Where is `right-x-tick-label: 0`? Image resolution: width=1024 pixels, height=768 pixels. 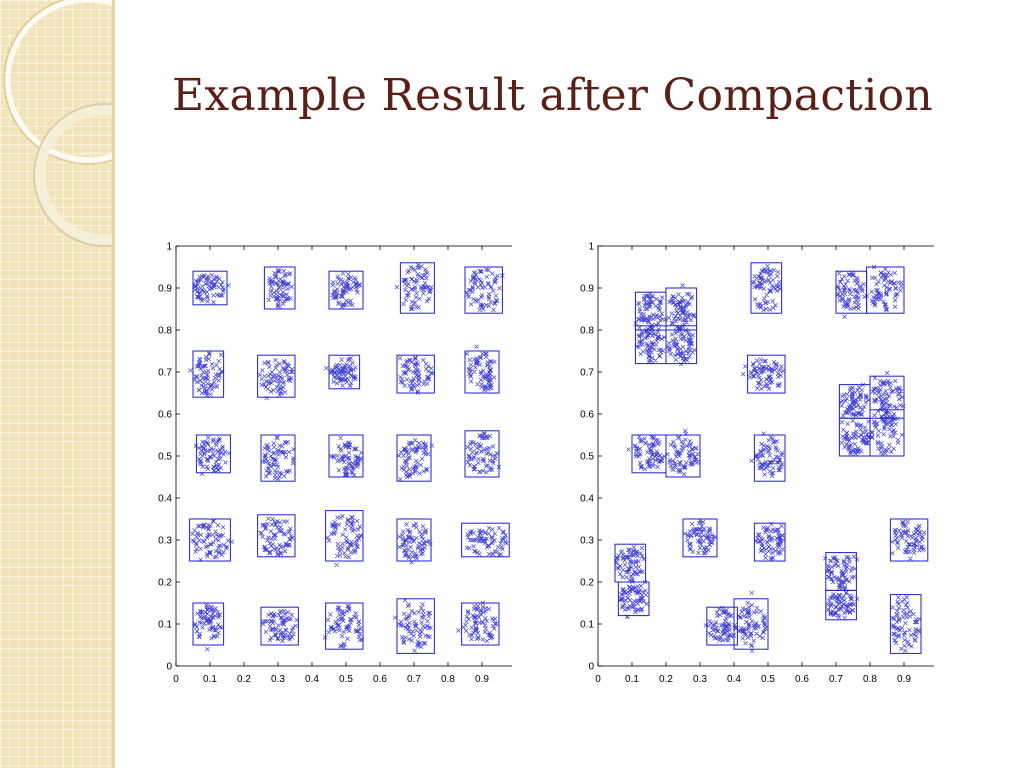 right-x-tick-label: 0 is located at coordinates (598, 679).